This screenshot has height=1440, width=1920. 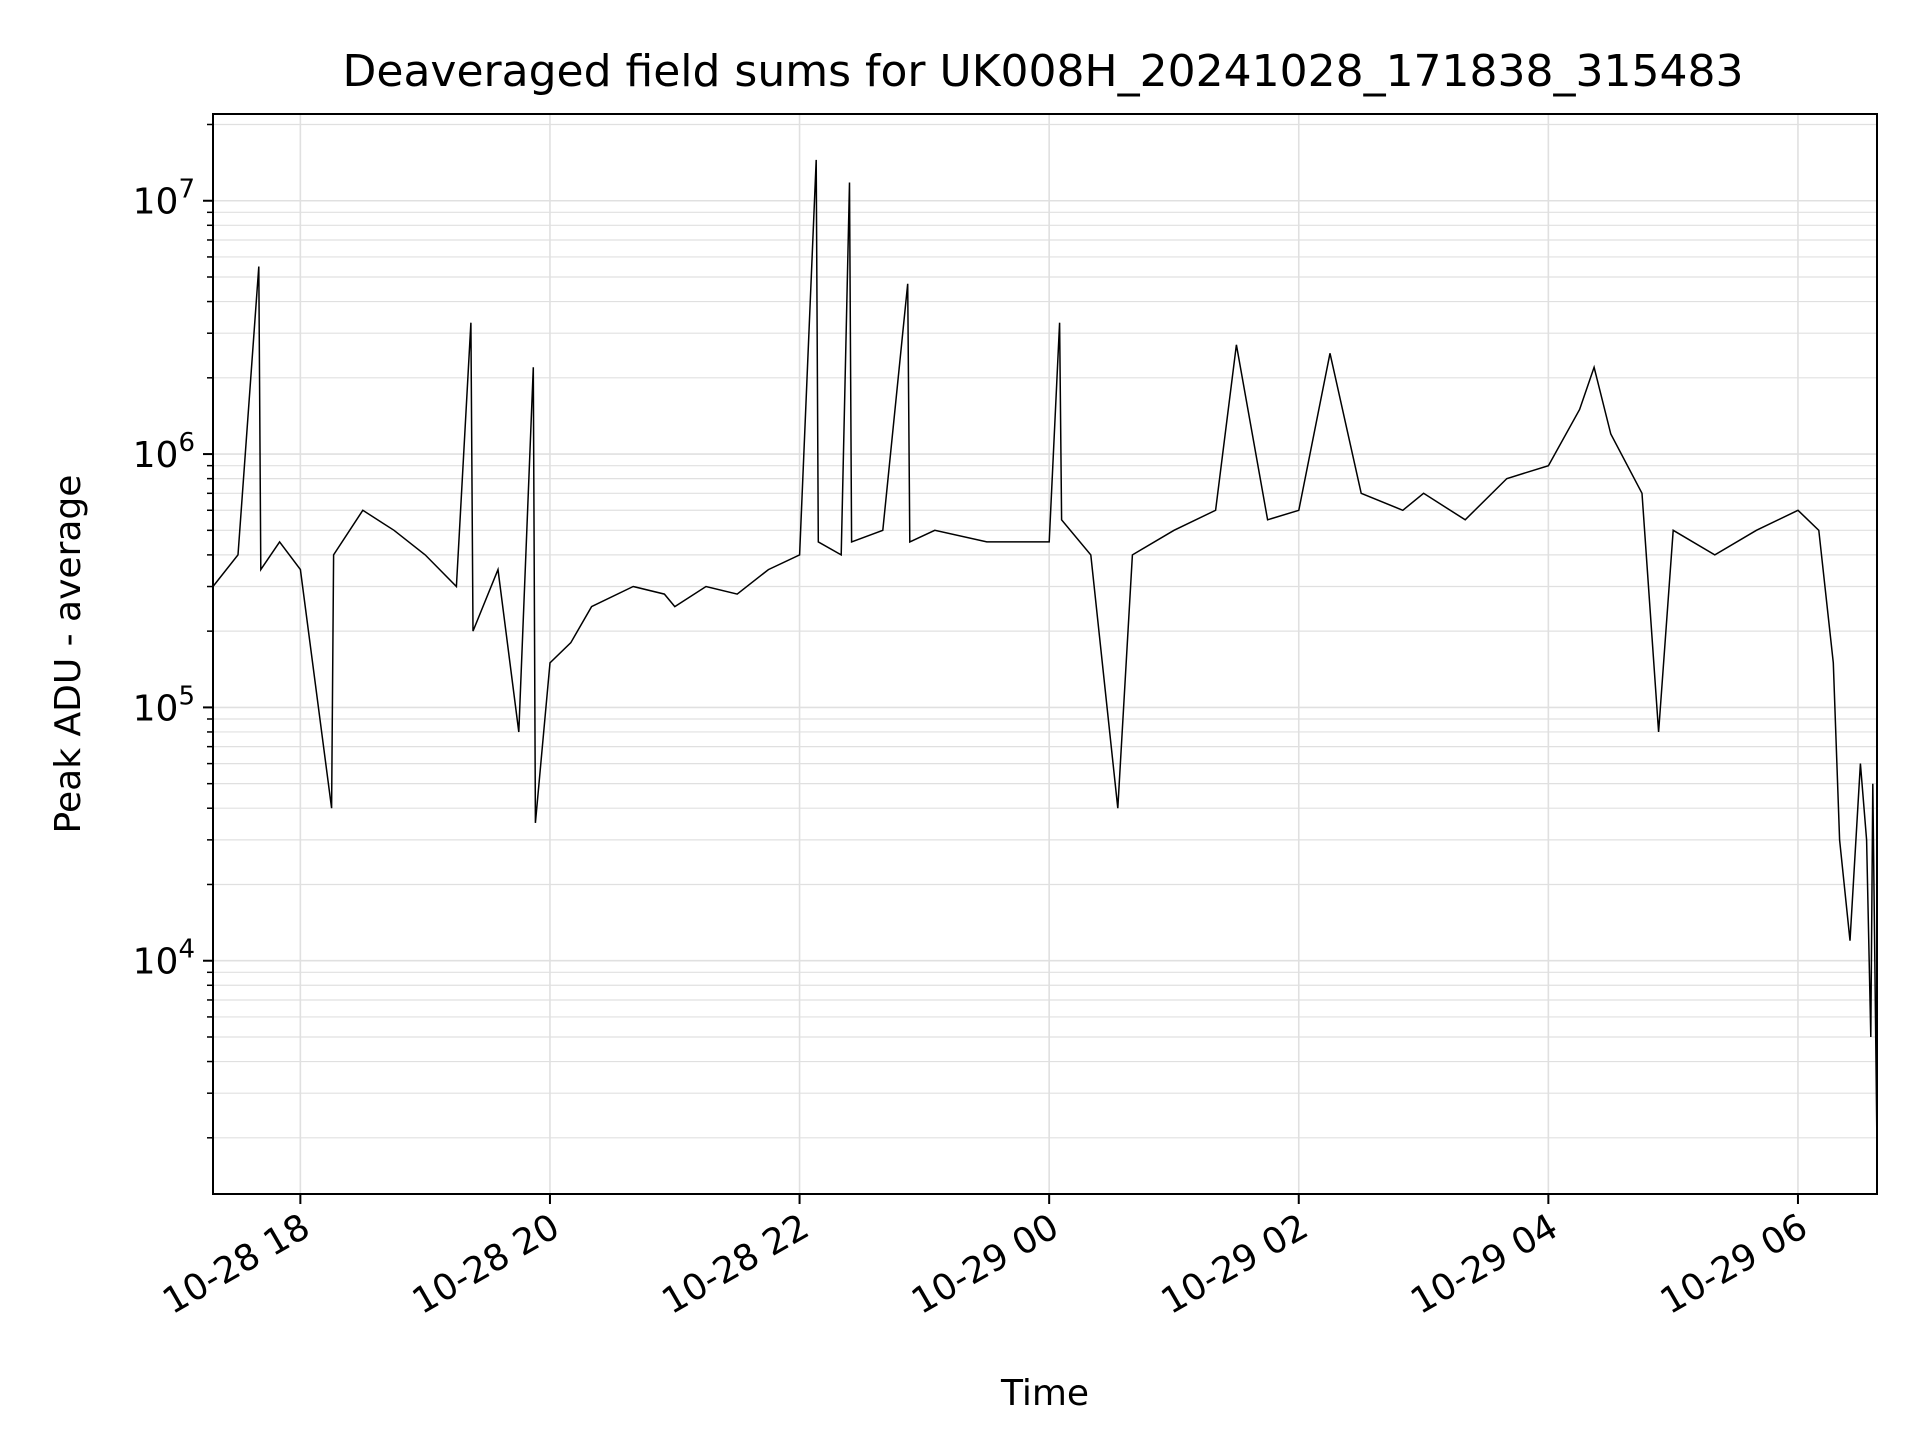 What do you see at coordinates (173, 631) in the screenshot?
I see `y-axis: 10⁴ 10⁵ 10⁶ 10⁷` at bounding box center [173, 631].